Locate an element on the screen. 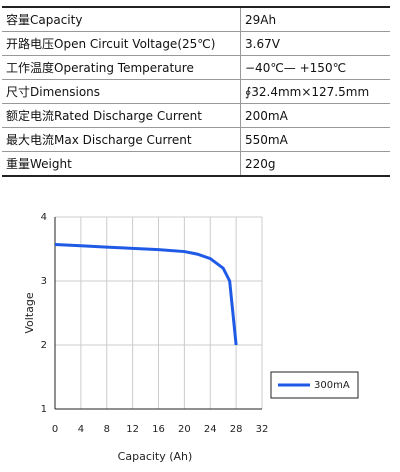 The image size is (400, 472). table-row: 开路电压Open Circuit Voltage(25℃) 3.67V is located at coordinates (196, 43).